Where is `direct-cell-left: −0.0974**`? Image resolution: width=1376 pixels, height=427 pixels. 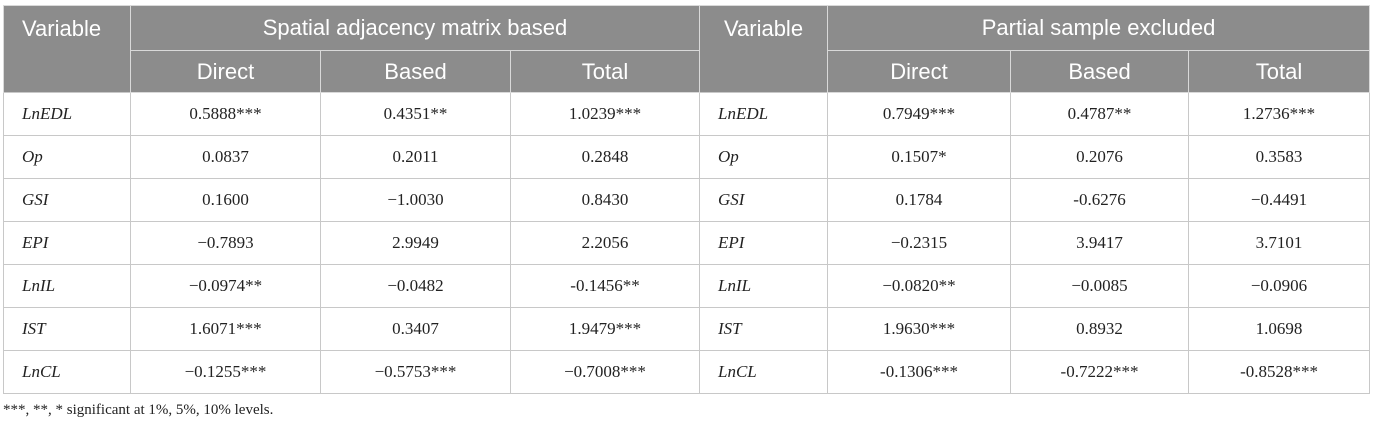
direct-cell-left: −0.0974** is located at coordinates (225, 286).